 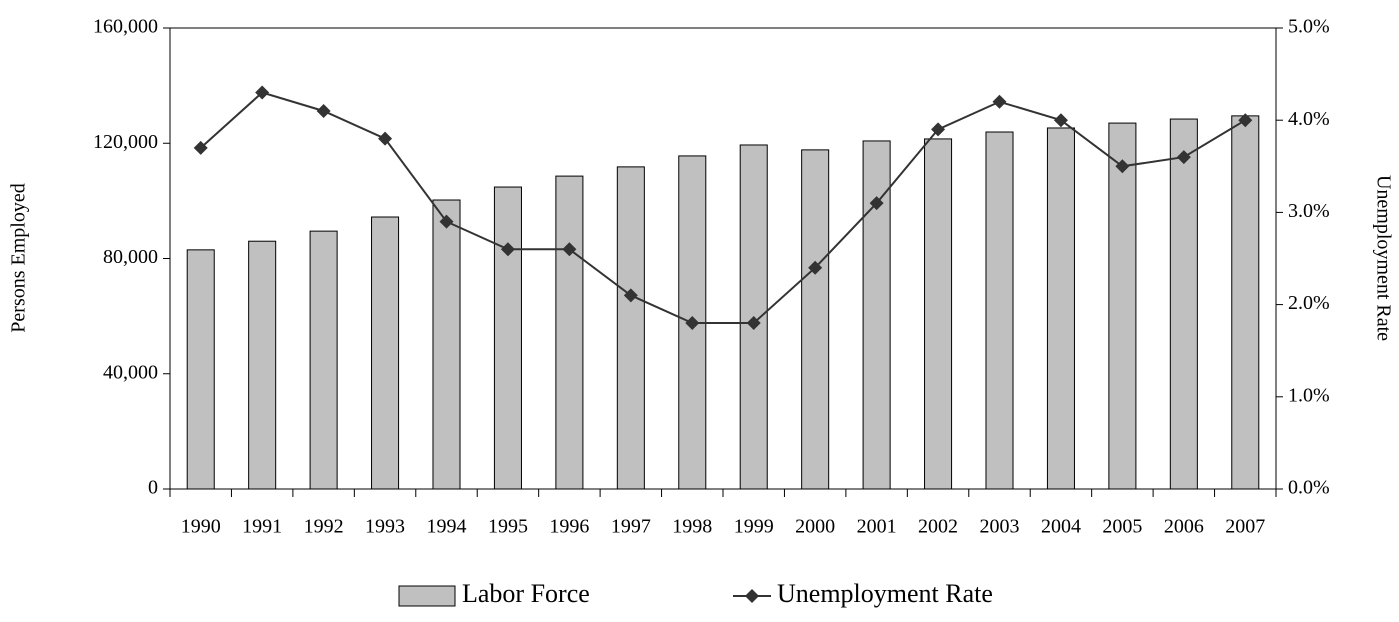 What do you see at coordinates (815, 527) in the screenshot?
I see `x-tick-label: 2000` at bounding box center [815, 527].